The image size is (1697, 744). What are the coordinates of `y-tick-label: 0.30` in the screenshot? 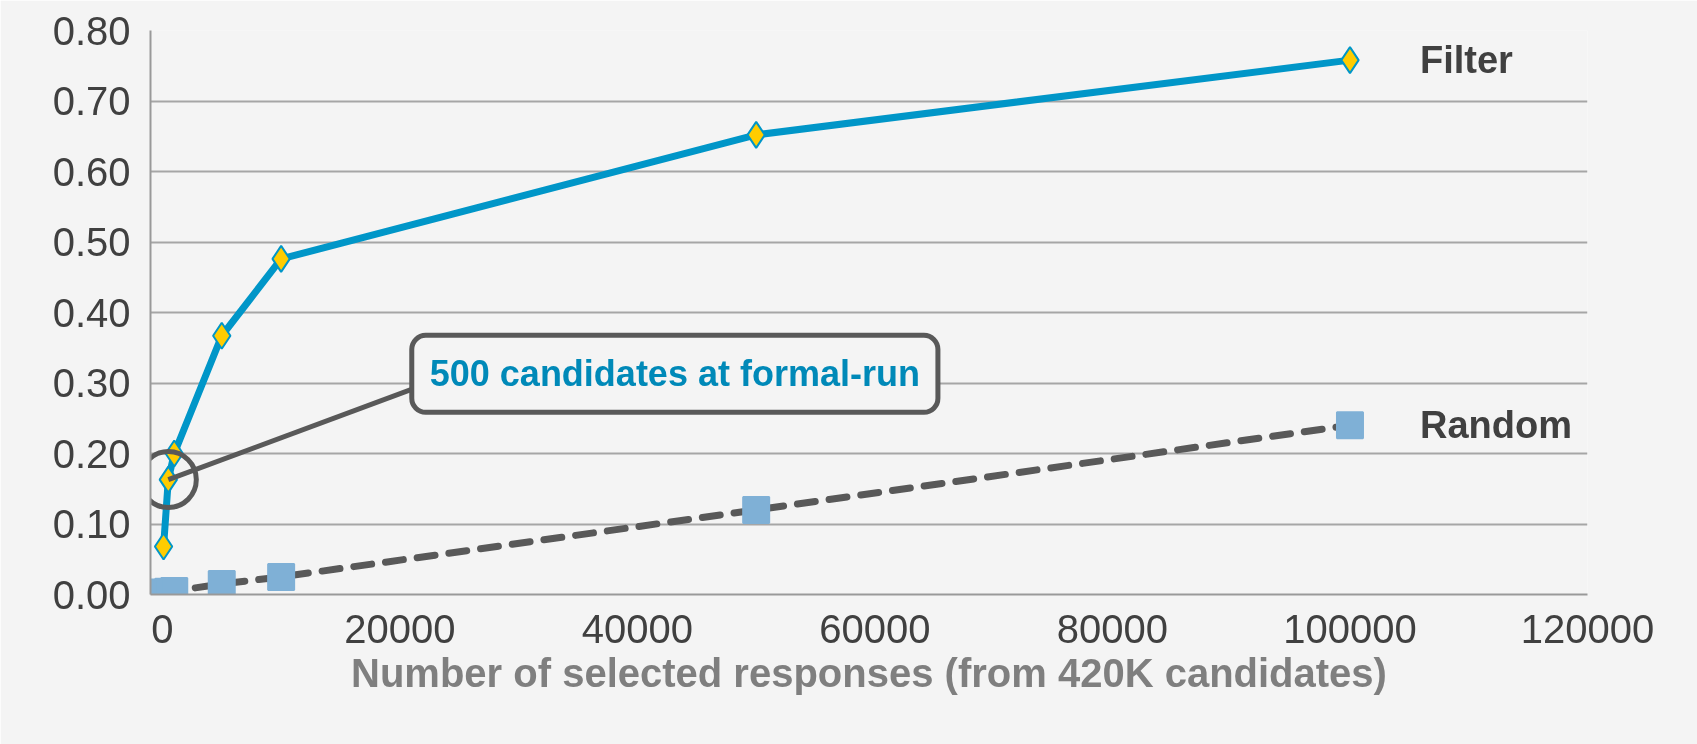 It's located at (91, 383).